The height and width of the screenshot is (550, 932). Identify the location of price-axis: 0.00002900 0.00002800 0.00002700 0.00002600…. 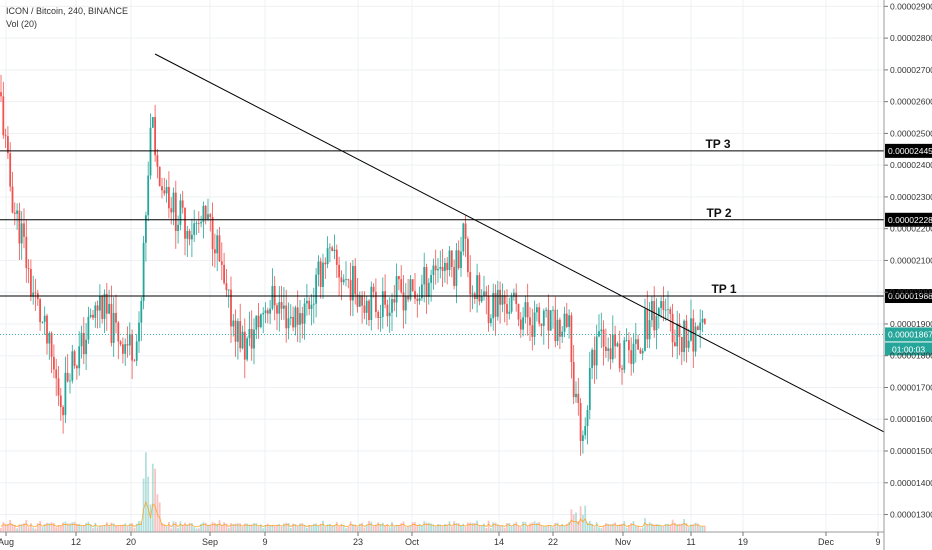
(907, 275).